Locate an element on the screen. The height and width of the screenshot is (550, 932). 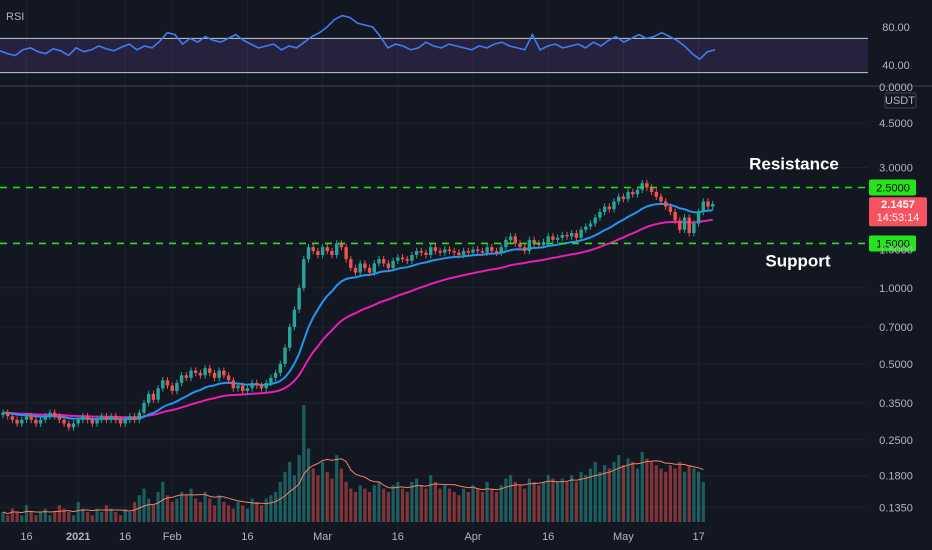
price-tick-label: 3.0000 is located at coordinates (896, 169).